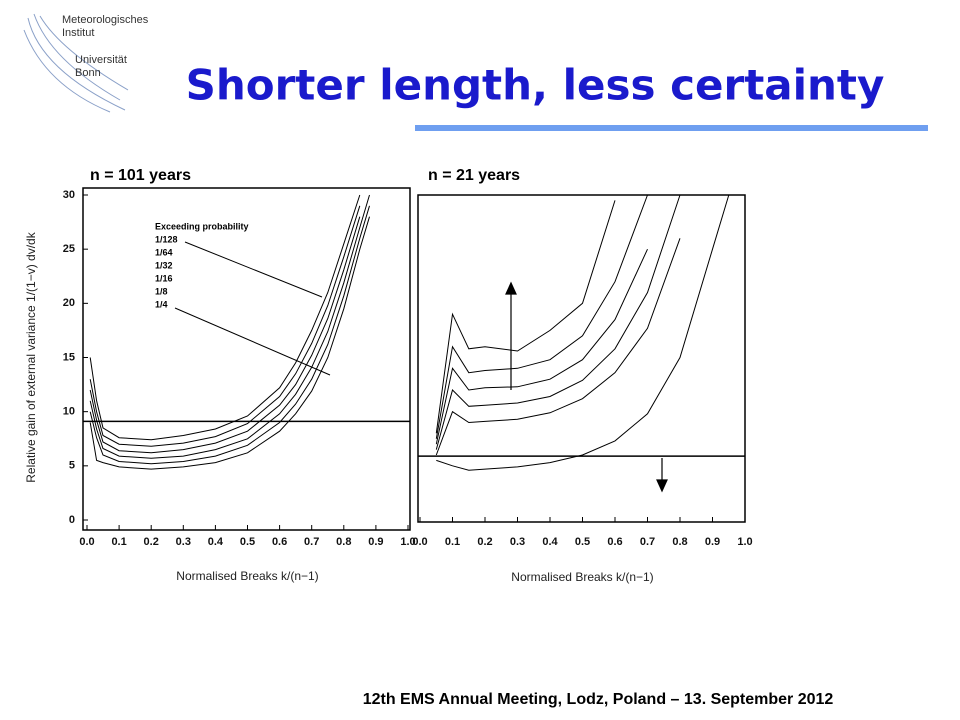  What do you see at coordinates (535, 85) in the screenshot?
I see `slide-title: Shorter length, less certainty` at bounding box center [535, 85].